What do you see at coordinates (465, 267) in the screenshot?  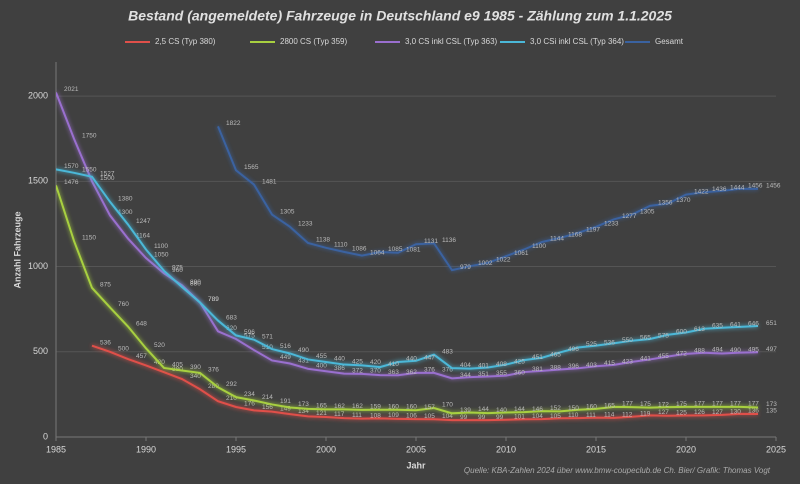 I see `data-label: 979` at bounding box center [465, 267].